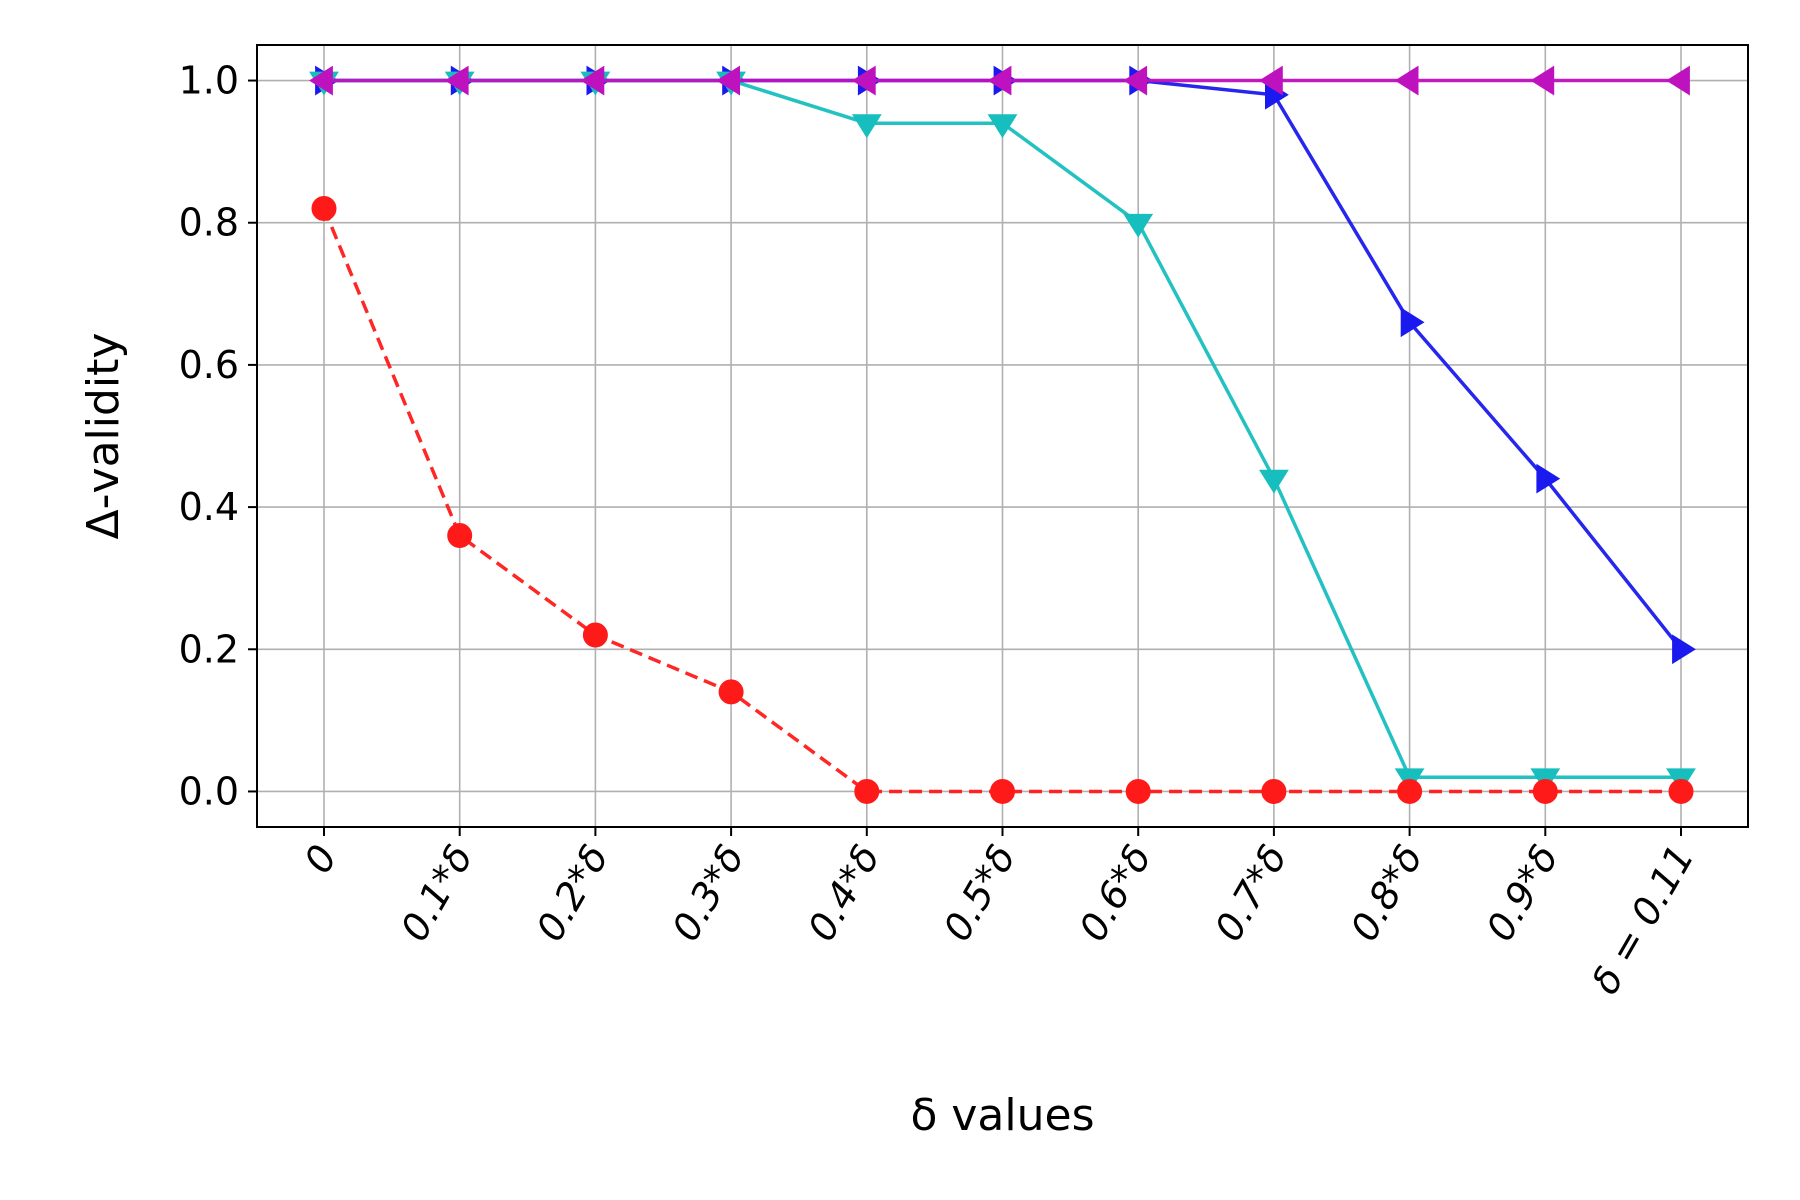  Describe the element at coordinates (209, 365) in the screenshot. I see `y-tick-label: 0.6` at that location.